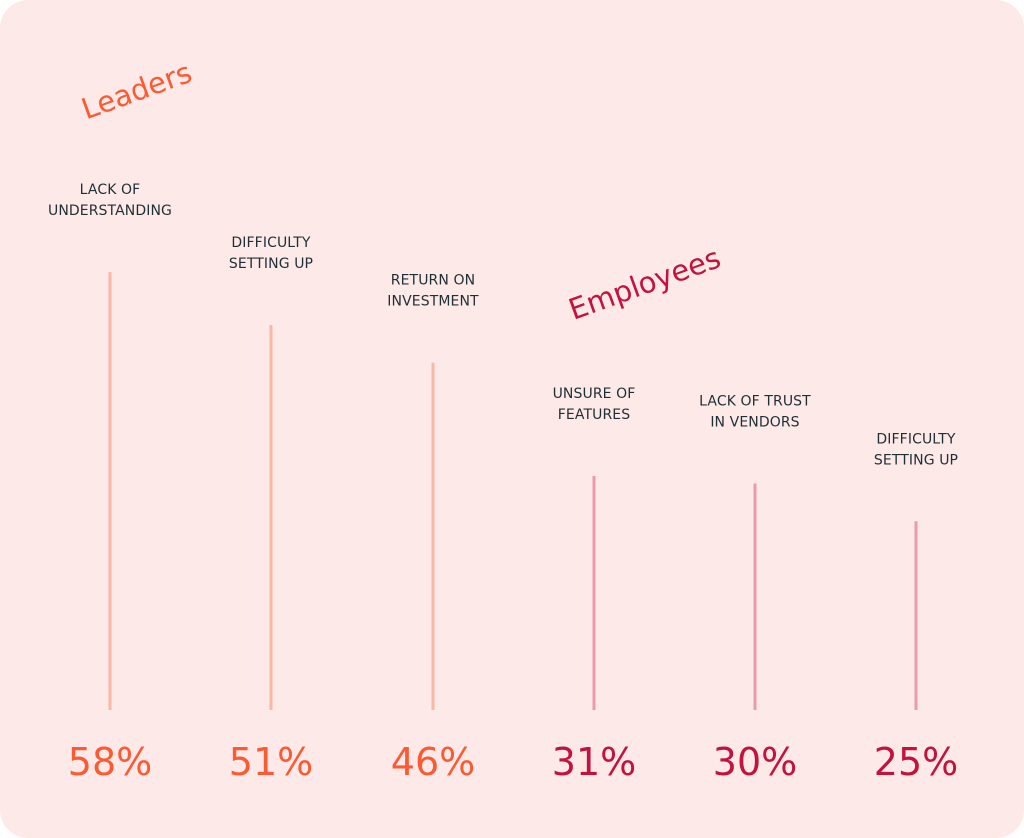  I want to click on category-label: UNSURE OF, so click(594, 394).